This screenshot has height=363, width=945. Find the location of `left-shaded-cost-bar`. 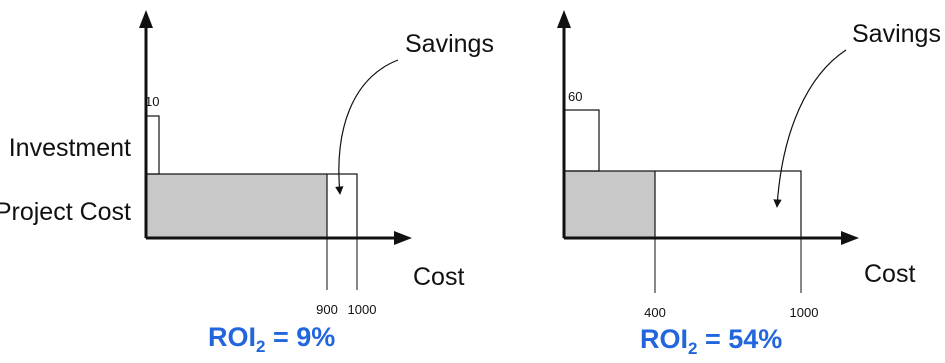

left-shaded-cost-bar is located at coordinates (236, 206).